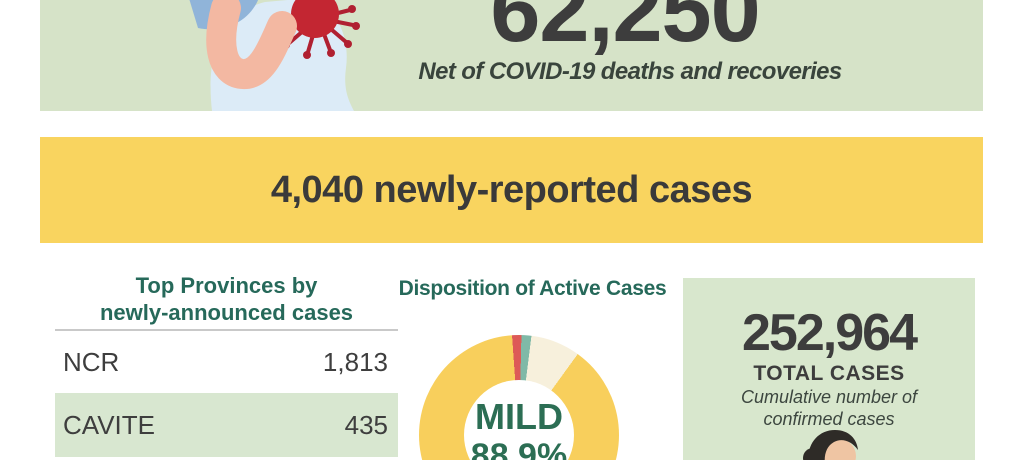 The image size is (1024, 460). What do you see at coordinates (366, 424) in the screenshot?
I see `province-value: 435` at bounding box center [366, 424].